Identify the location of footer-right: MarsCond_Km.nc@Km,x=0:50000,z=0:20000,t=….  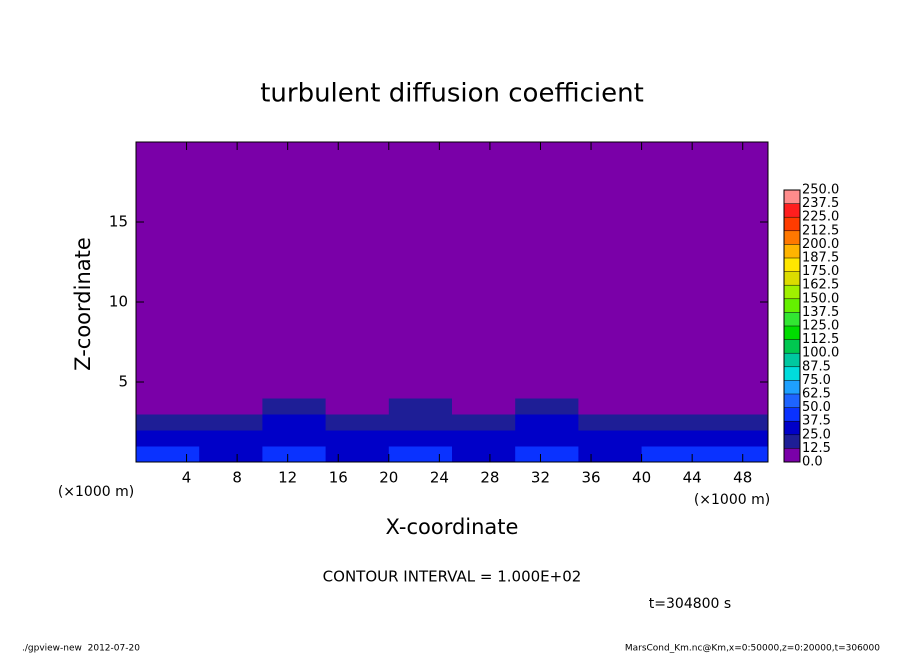
(752, 649).